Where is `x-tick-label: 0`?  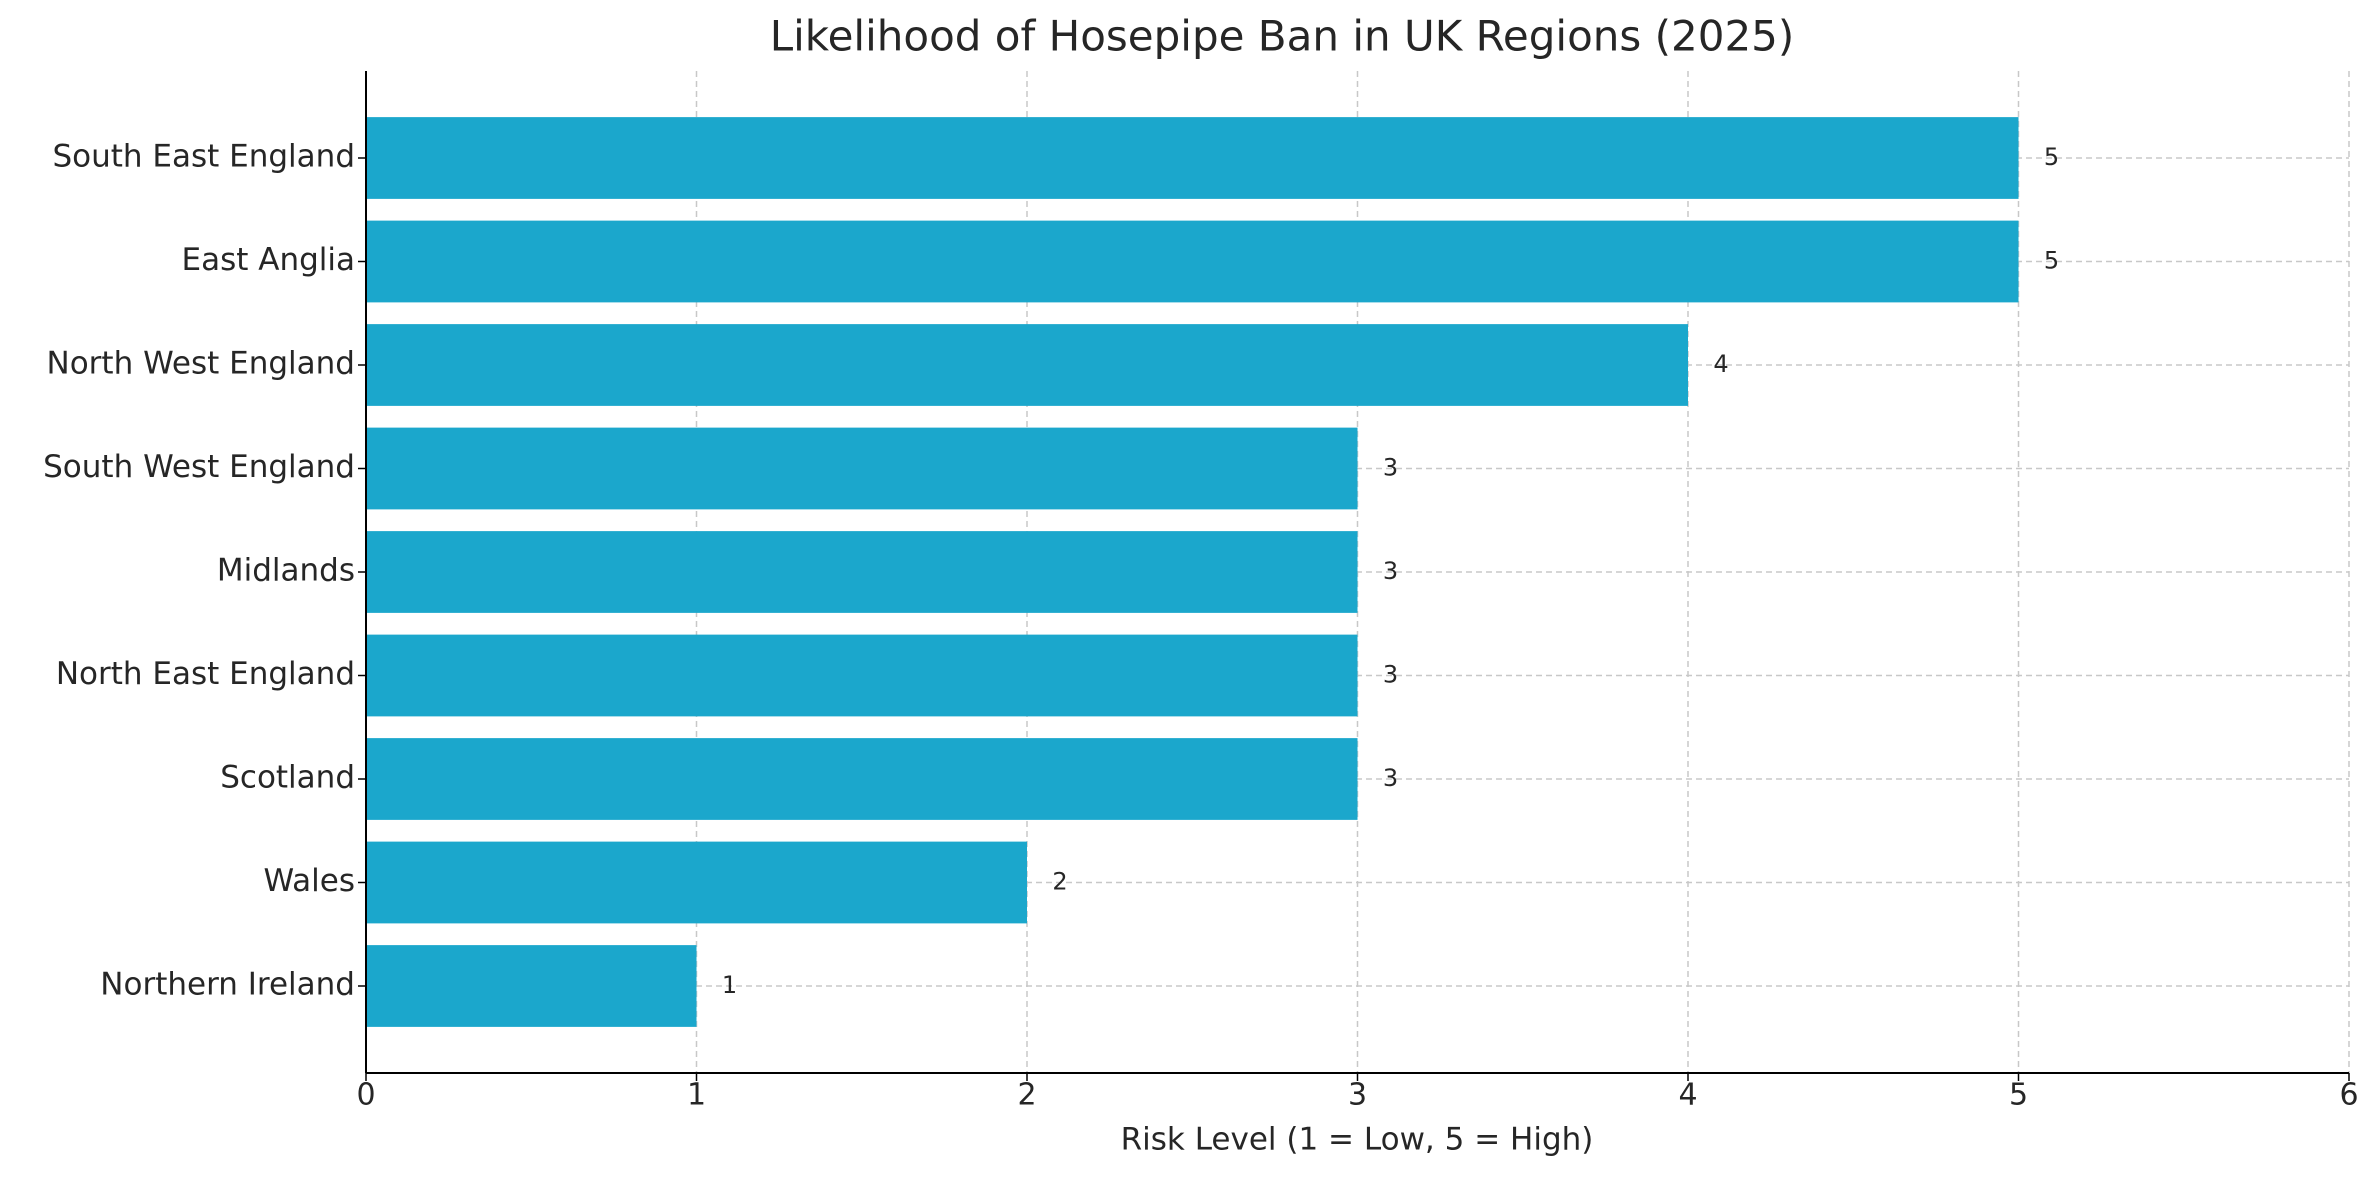 x-tick-label: 0 is located at coordinates (365, 1095).